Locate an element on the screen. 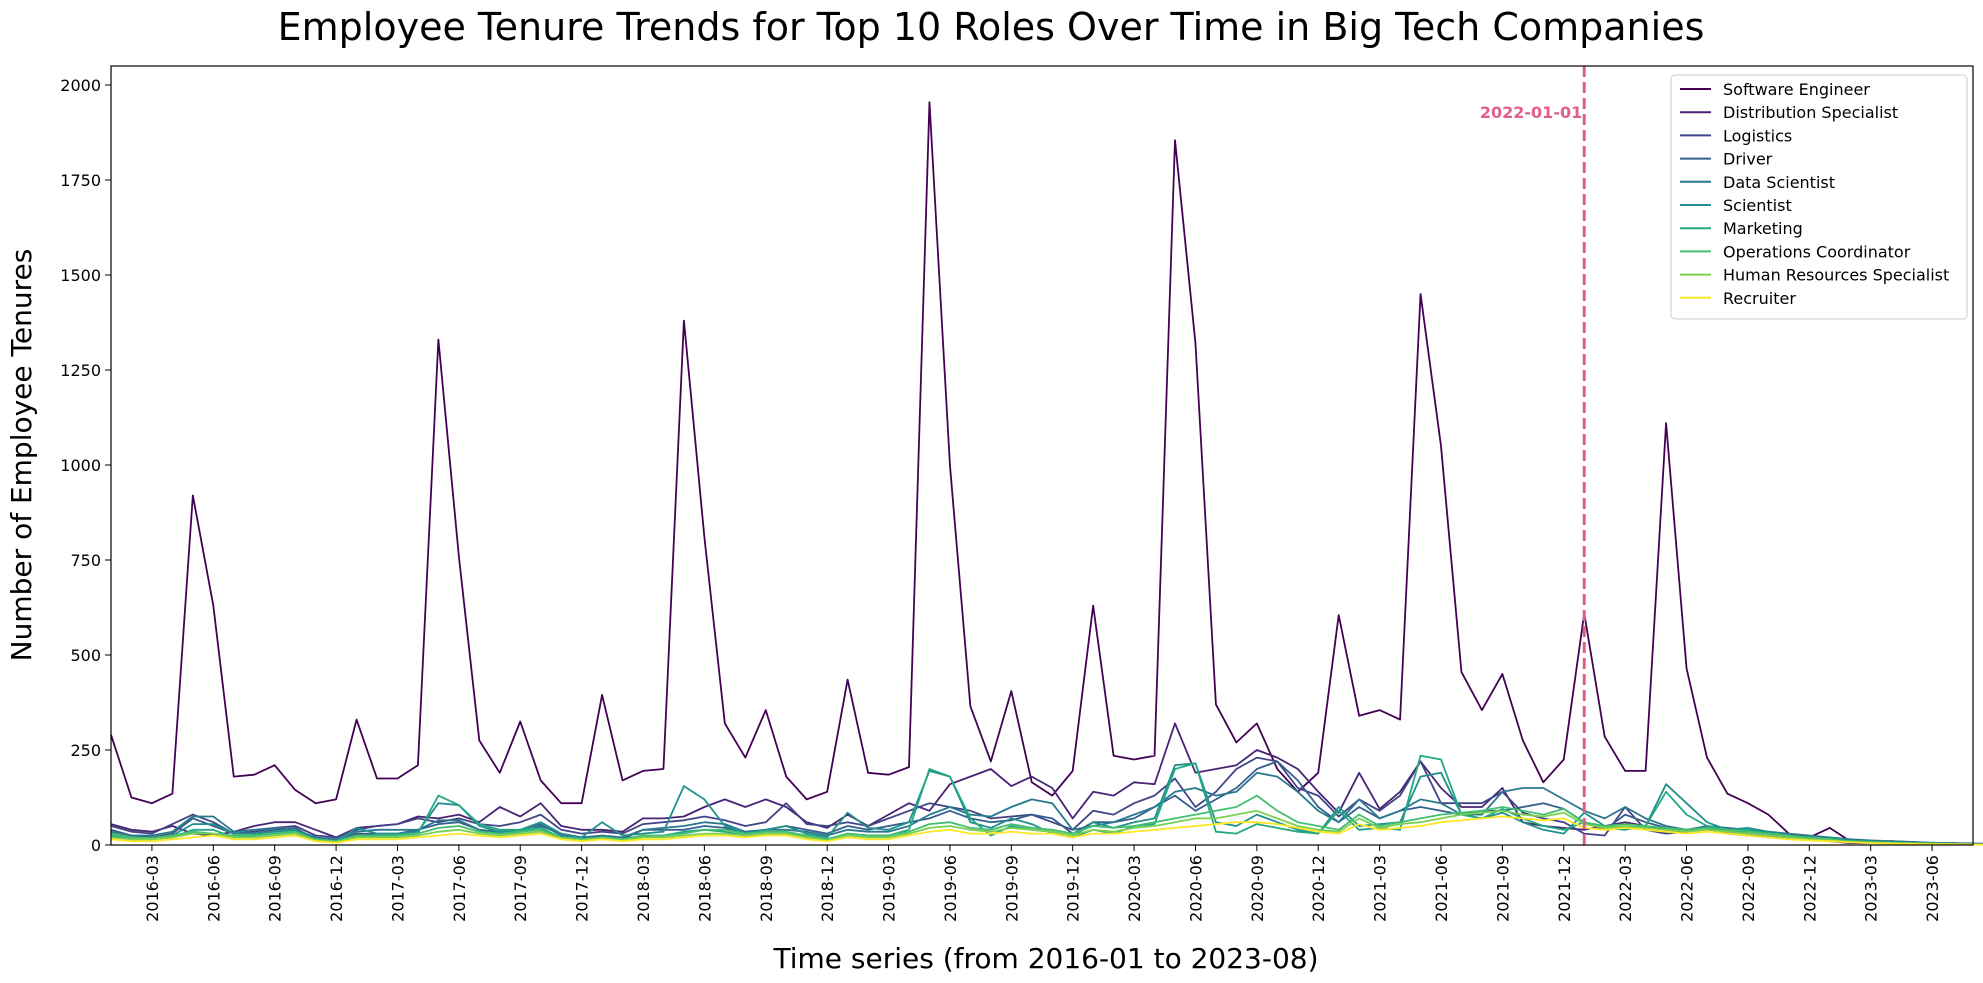 The image size is (1983, 983). y-axis-title: Number of Employee Tenures is located at coordinates (21, 455).